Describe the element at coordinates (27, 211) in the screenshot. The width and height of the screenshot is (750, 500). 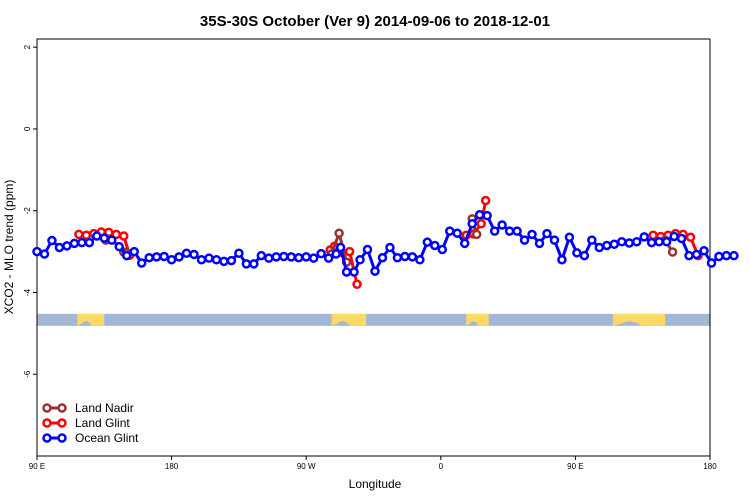
I see `y-tick-label-2: -2` at that location.